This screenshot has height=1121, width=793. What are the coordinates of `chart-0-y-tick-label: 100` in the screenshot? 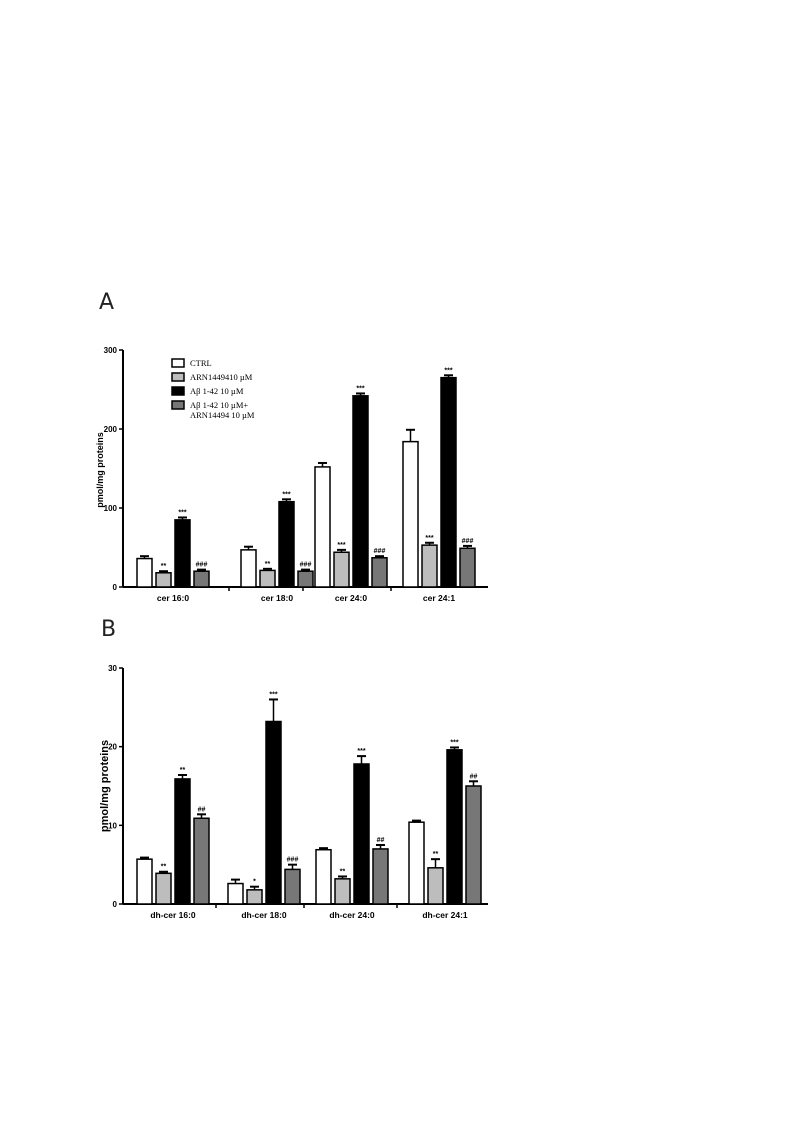 It's located at (111, 508).